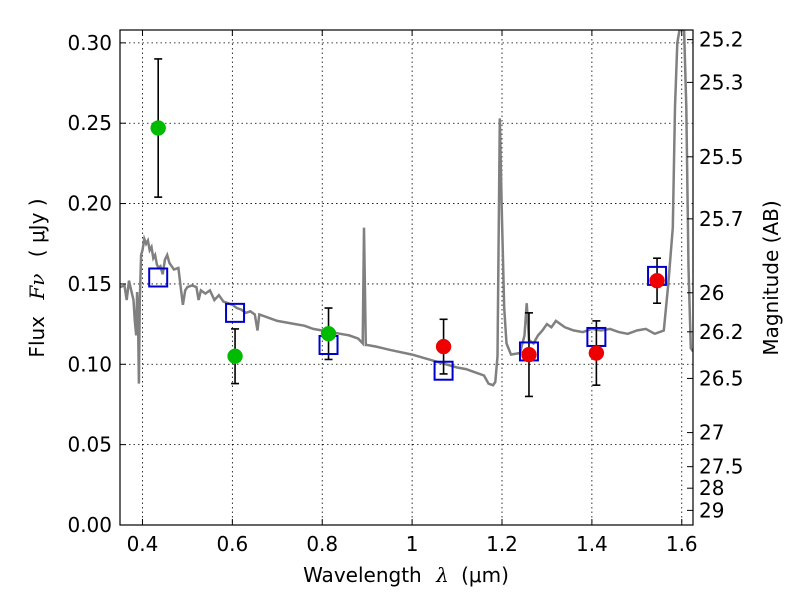  Describe the element at coordinates (89, 445) in the screenshot. I see `y-tick-label: 0.05` at that location.